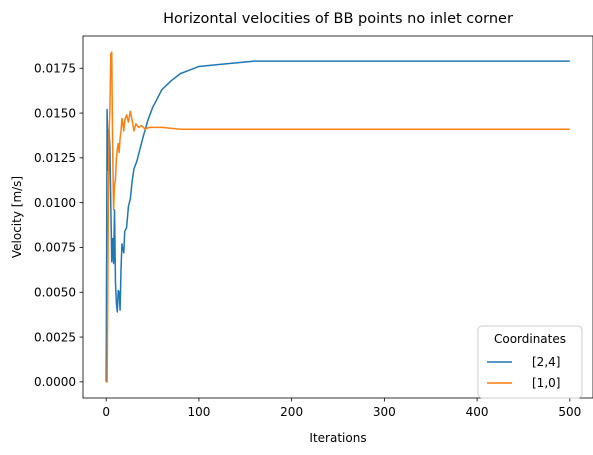  I want to click on y-tick-label: 0.0025, so click(55, 337).